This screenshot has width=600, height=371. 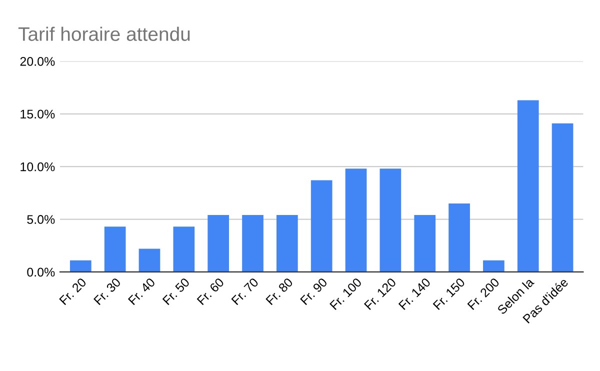 What do you see at coordinates (380, 293) in the screenshot?
I see `x-tick-label: Fr. 120` at bounding box center [380, 293].